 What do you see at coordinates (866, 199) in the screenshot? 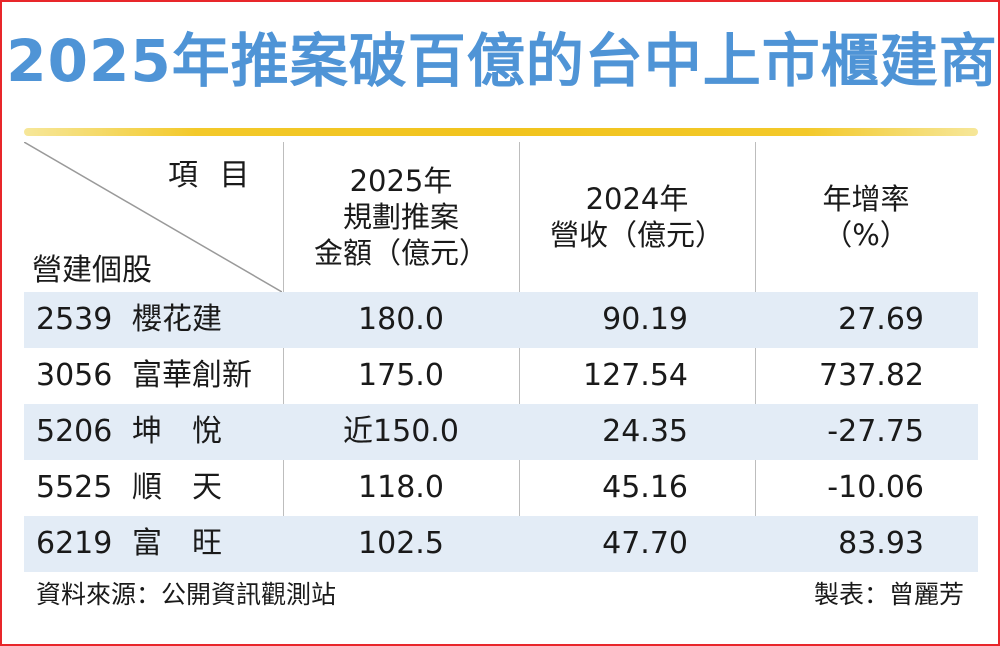
I see `header-rate-line1: 年增率` at bounding box center [866, 199].